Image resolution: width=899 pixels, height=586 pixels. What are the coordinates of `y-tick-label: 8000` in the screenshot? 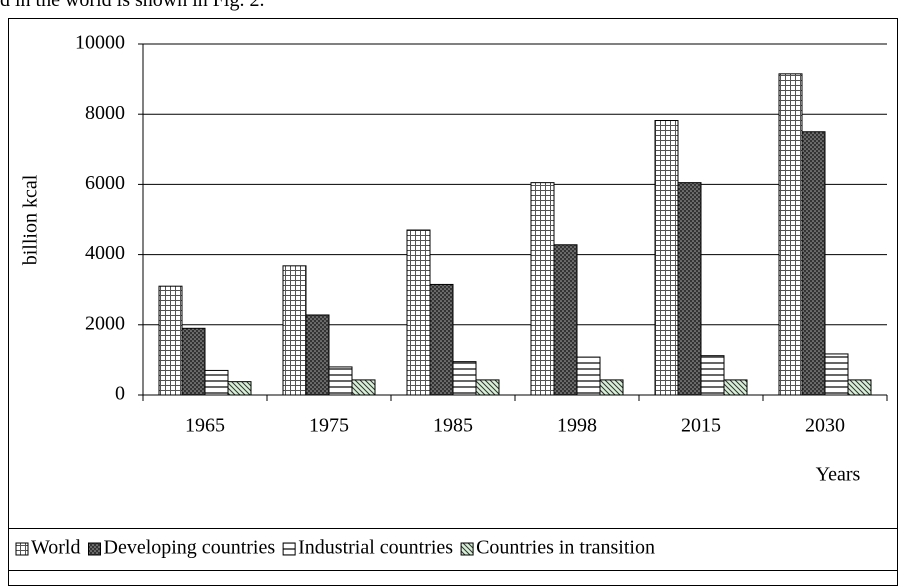 It's located at (105, 113).